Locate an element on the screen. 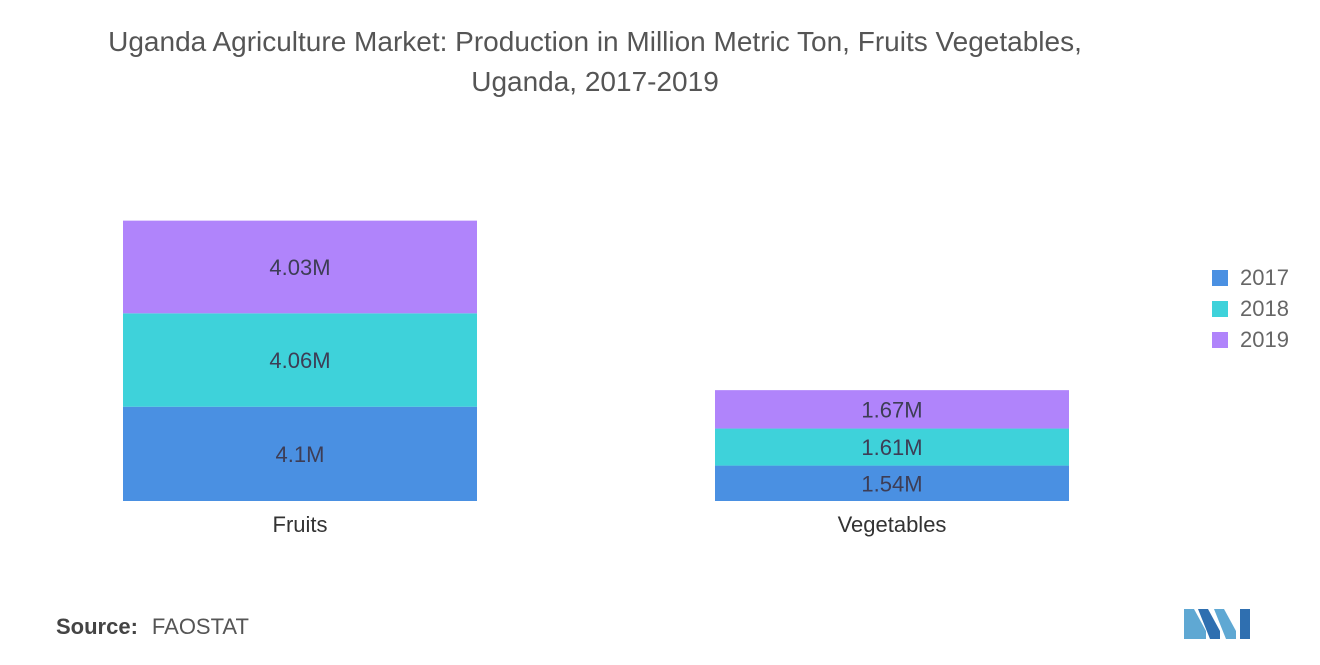 The image size is (1320, 665). source-value: FAOSTAT is located at coordinates (200, 626).